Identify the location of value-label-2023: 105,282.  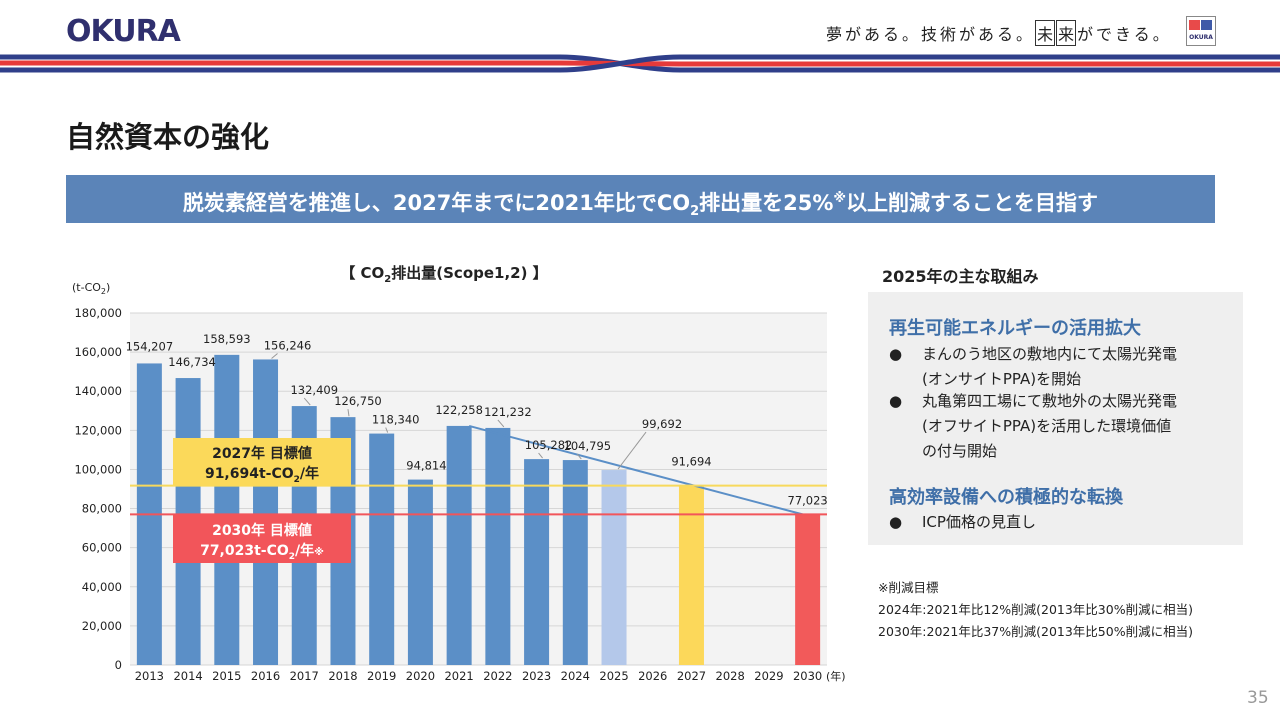
(549, 445).